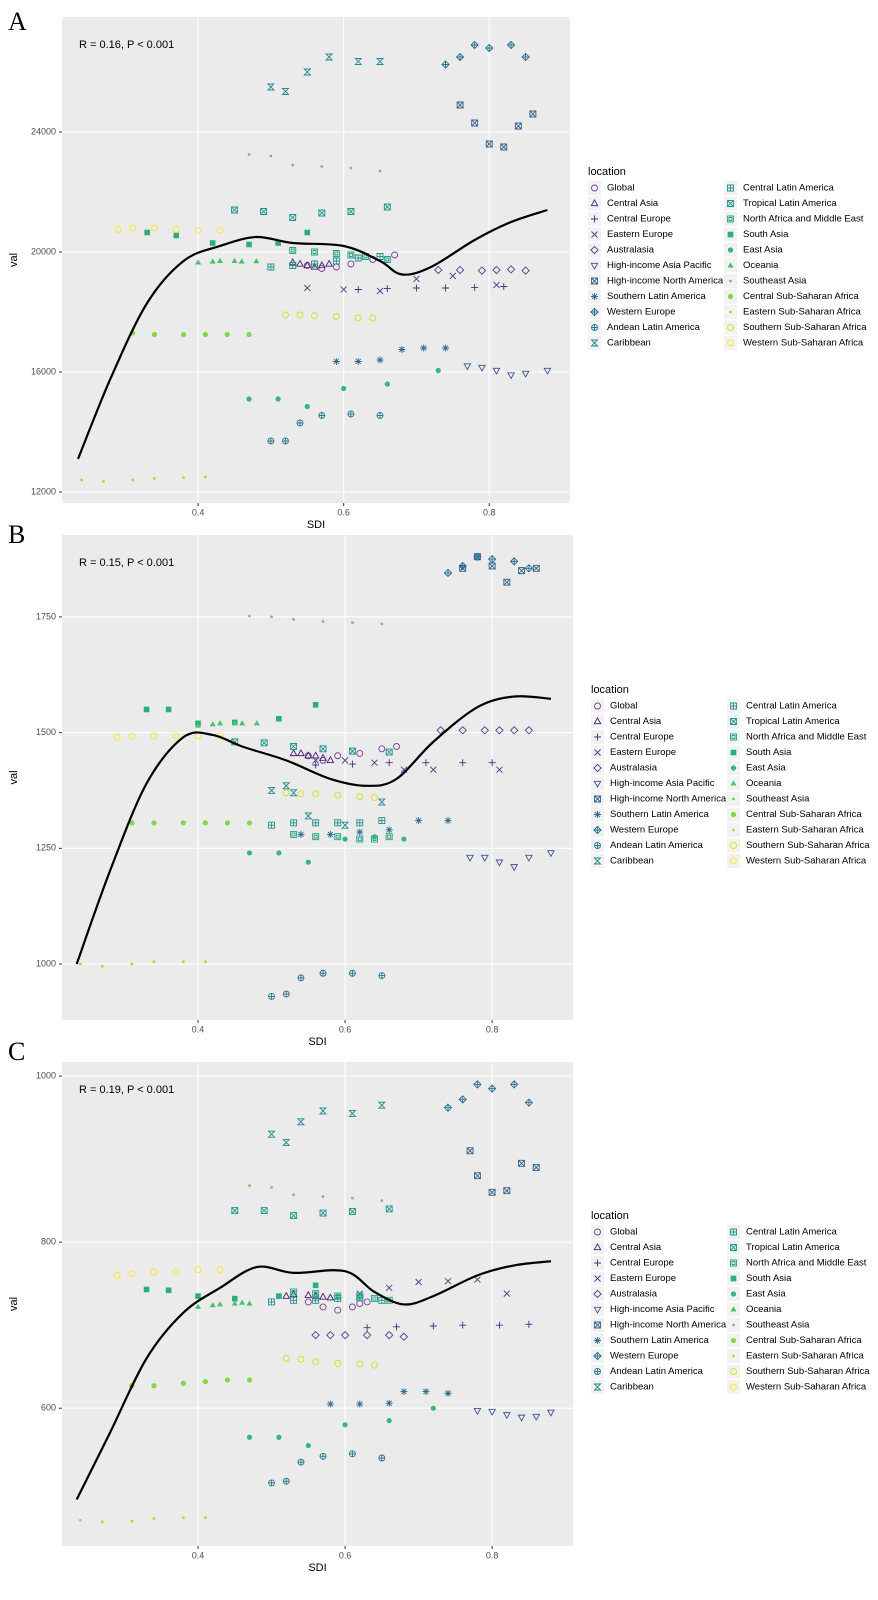 Image resolution: width=878 pixels, height=1600 pixels. I want to click on legend-label: Southern Latin America, so click(659, 814).